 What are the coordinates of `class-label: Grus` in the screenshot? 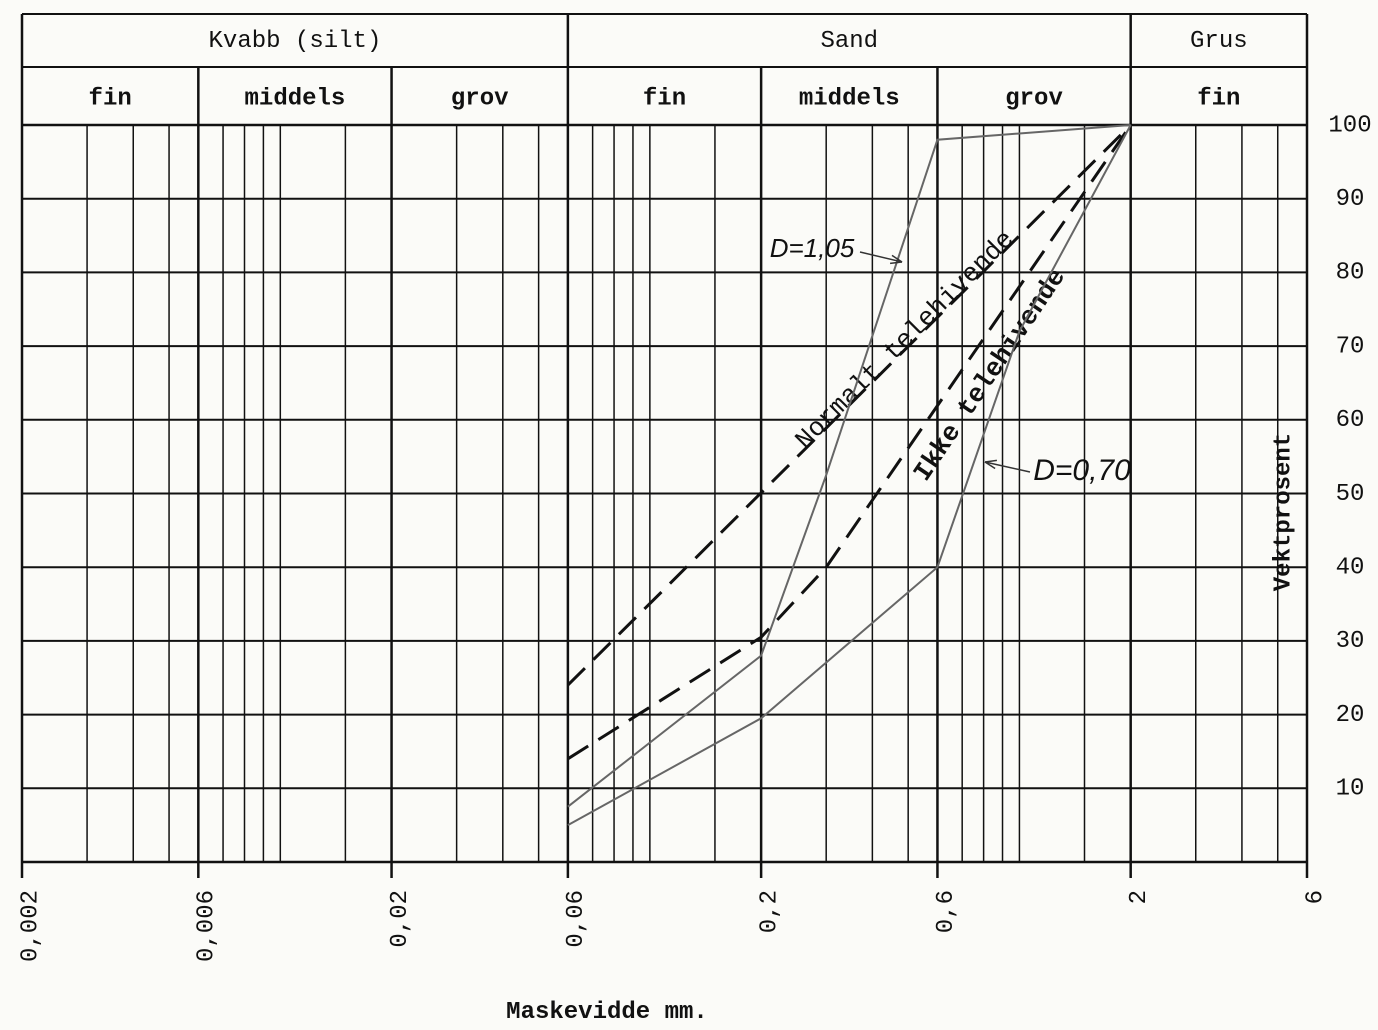 It's located at (1219, 41).